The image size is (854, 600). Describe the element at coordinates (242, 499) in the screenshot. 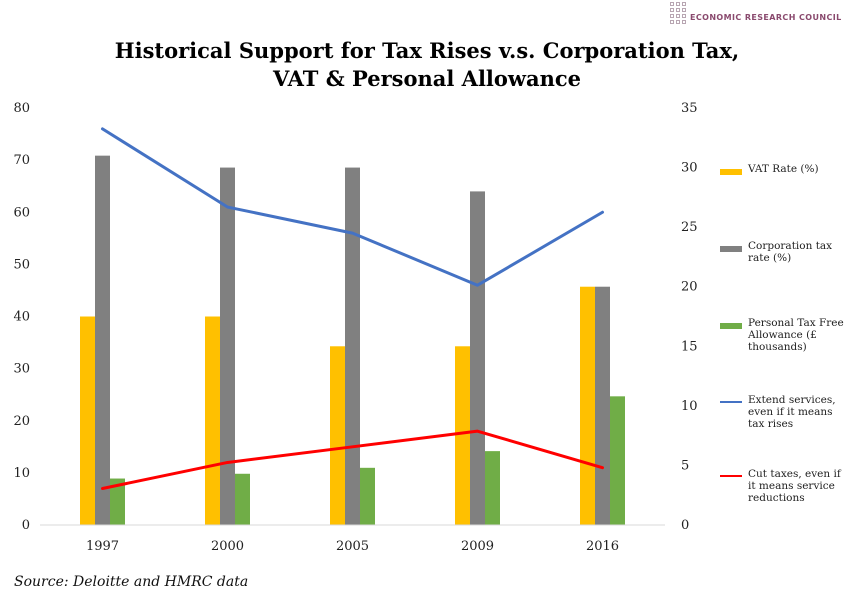

I see `bar-personal-2000` at that location.